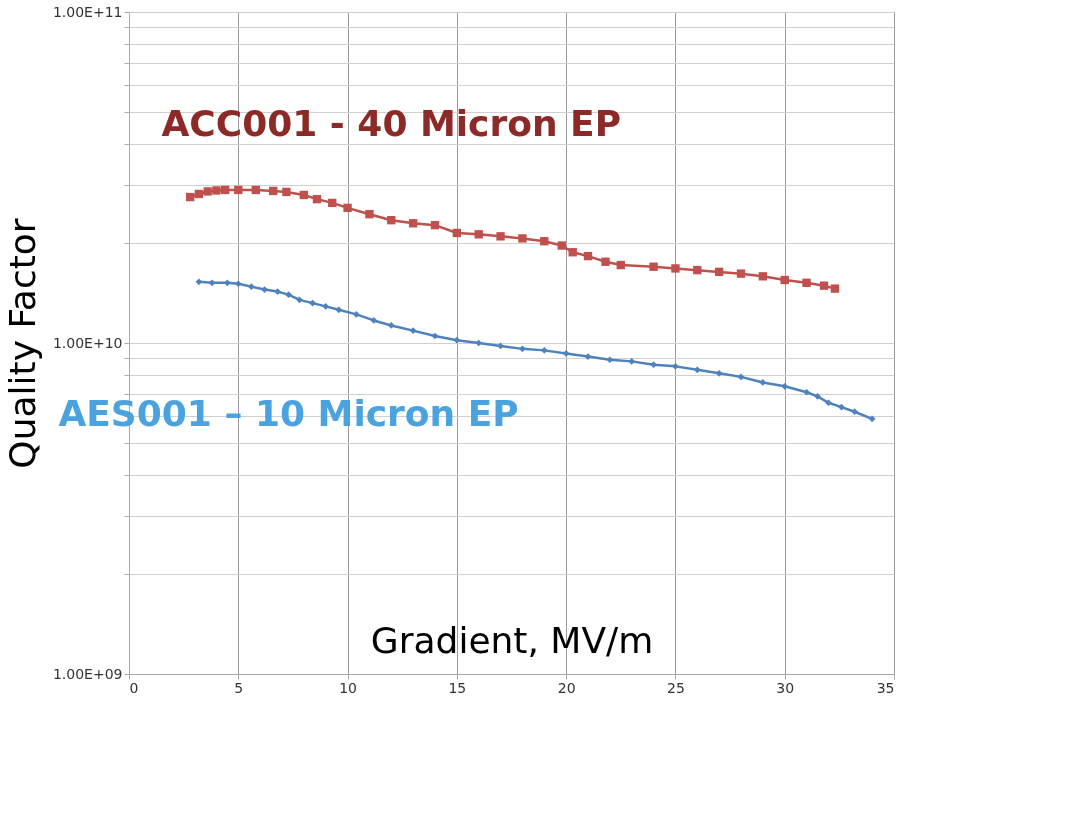 Image resolution: width=1090 pixels, height=837 pixels. I want to click on x-tick-label: 35, so click(885, 687).